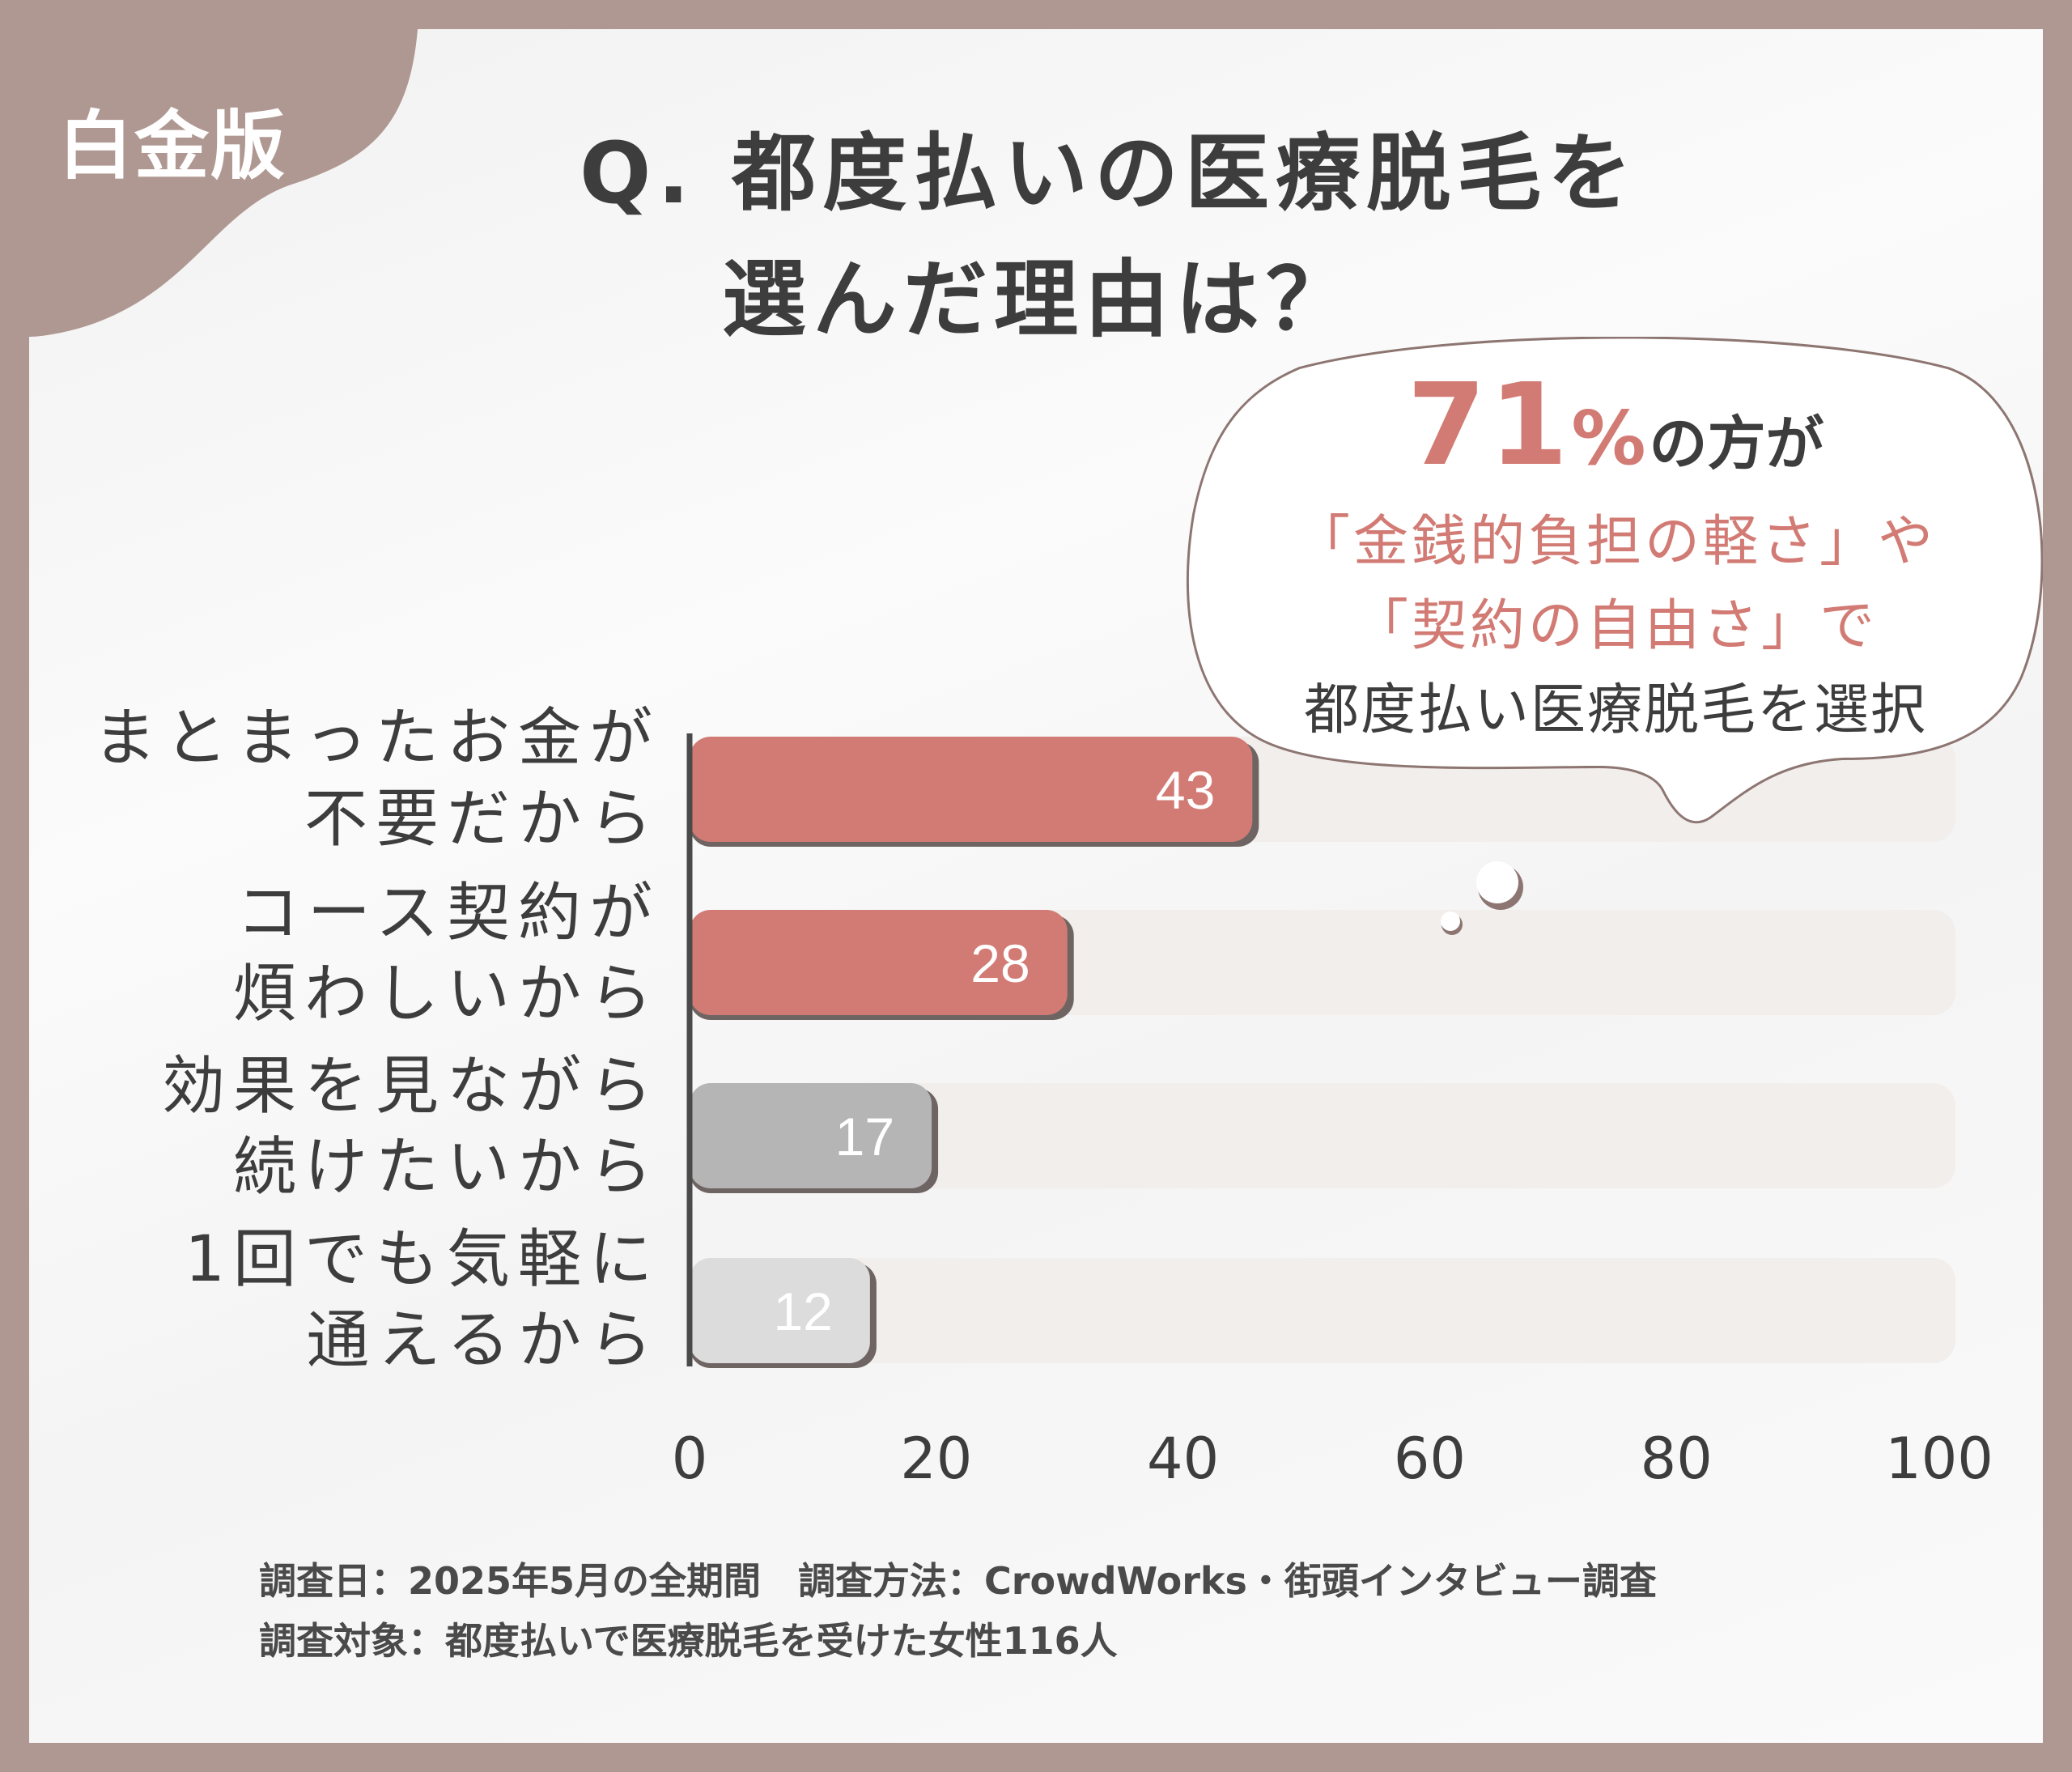 The height and width of the screenshot is (1772, 2072). Describe the element at coordinates (1489, 425) in the screenshot. I see `callout-percent-value: 71` at that location.